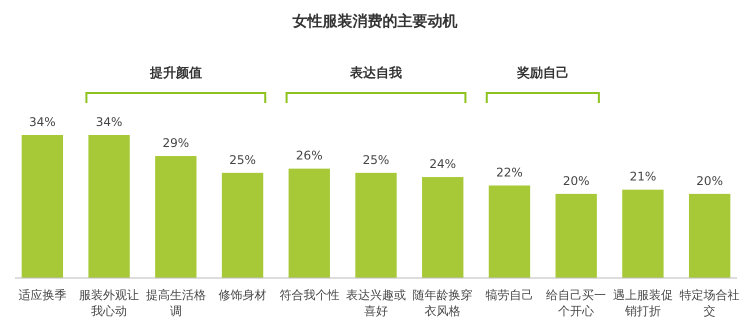 The height and width of the screenshot is (333, 750). I want to click on text: 奖励自己, so click(542, 73).